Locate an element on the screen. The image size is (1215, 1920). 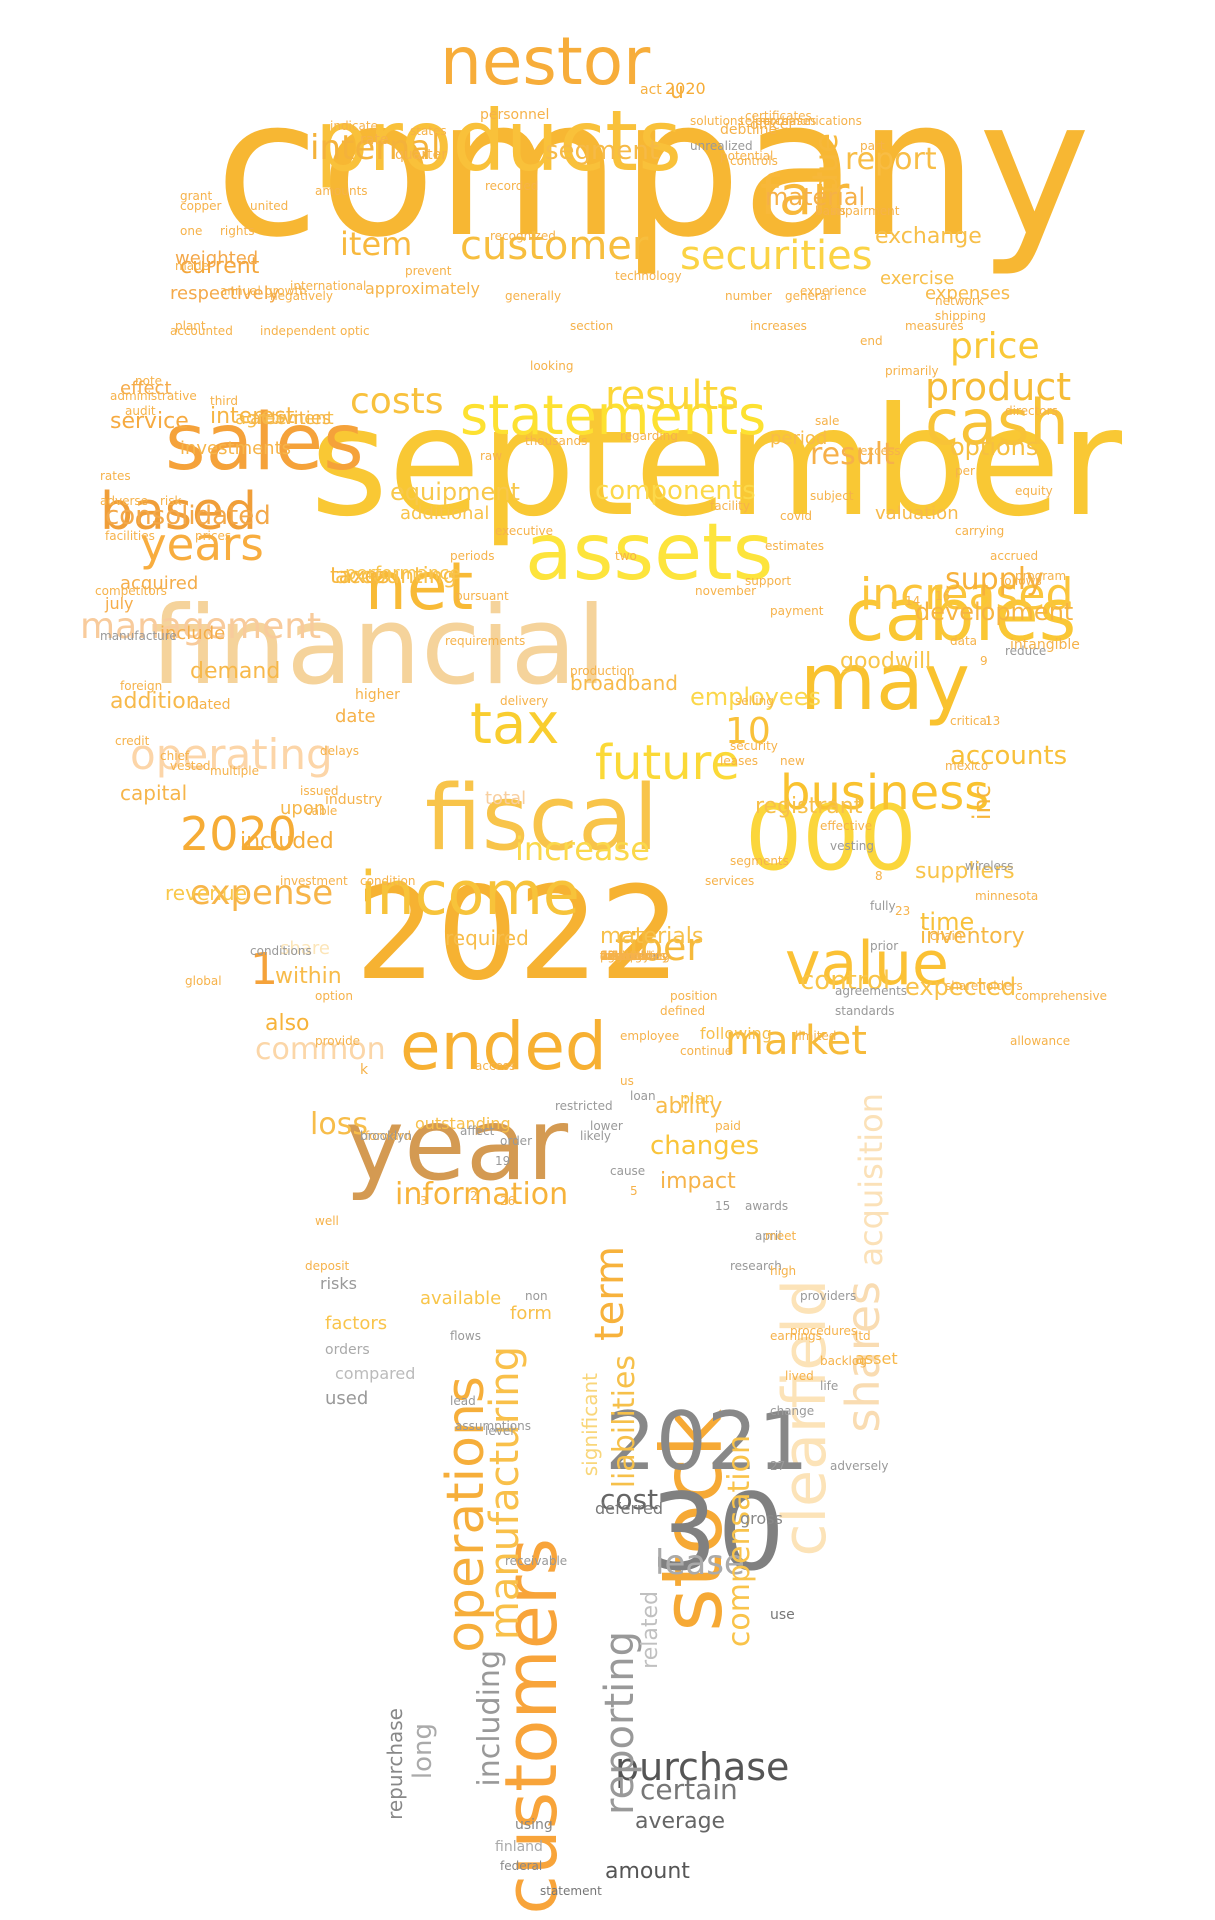
cloud-word: cost is located at coordinates (629, 1500).